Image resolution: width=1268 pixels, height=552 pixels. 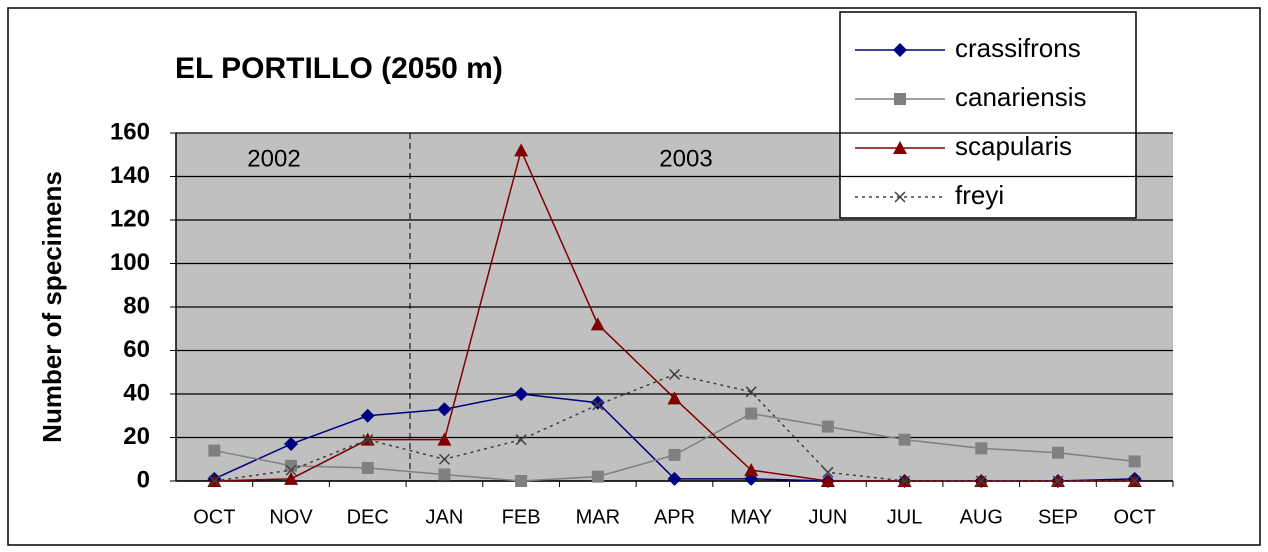 I want to click on legend-label: scapularis, so click(x=1013, y=146).